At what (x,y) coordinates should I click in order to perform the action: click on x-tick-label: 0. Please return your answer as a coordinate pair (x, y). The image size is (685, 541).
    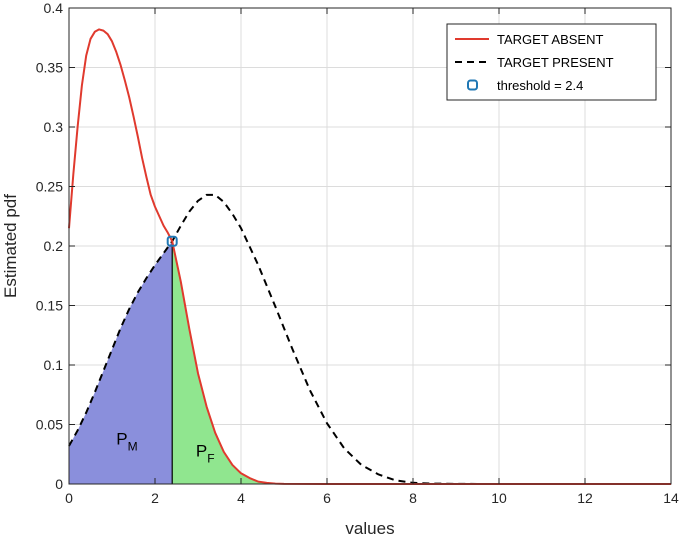
    Looking at the image, I should click on (69, 498).